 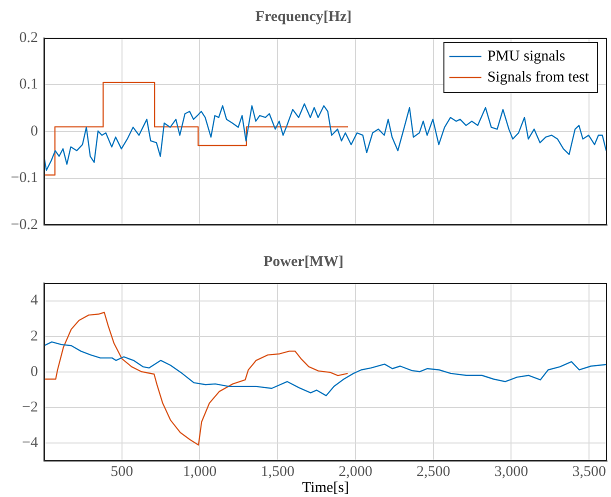 I want to click on chart-title: Frequency[Hz], so click(x=303, y=16).